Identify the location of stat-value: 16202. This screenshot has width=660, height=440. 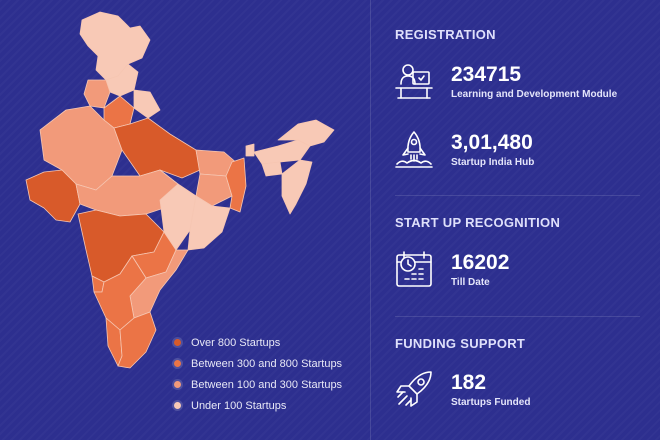
(480, 262).